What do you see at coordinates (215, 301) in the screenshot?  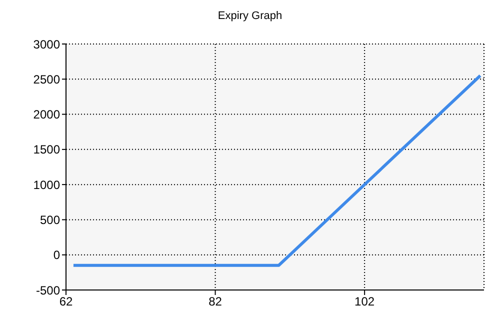 I see `x-tick-label: 82` at bounding box center [215, 301].